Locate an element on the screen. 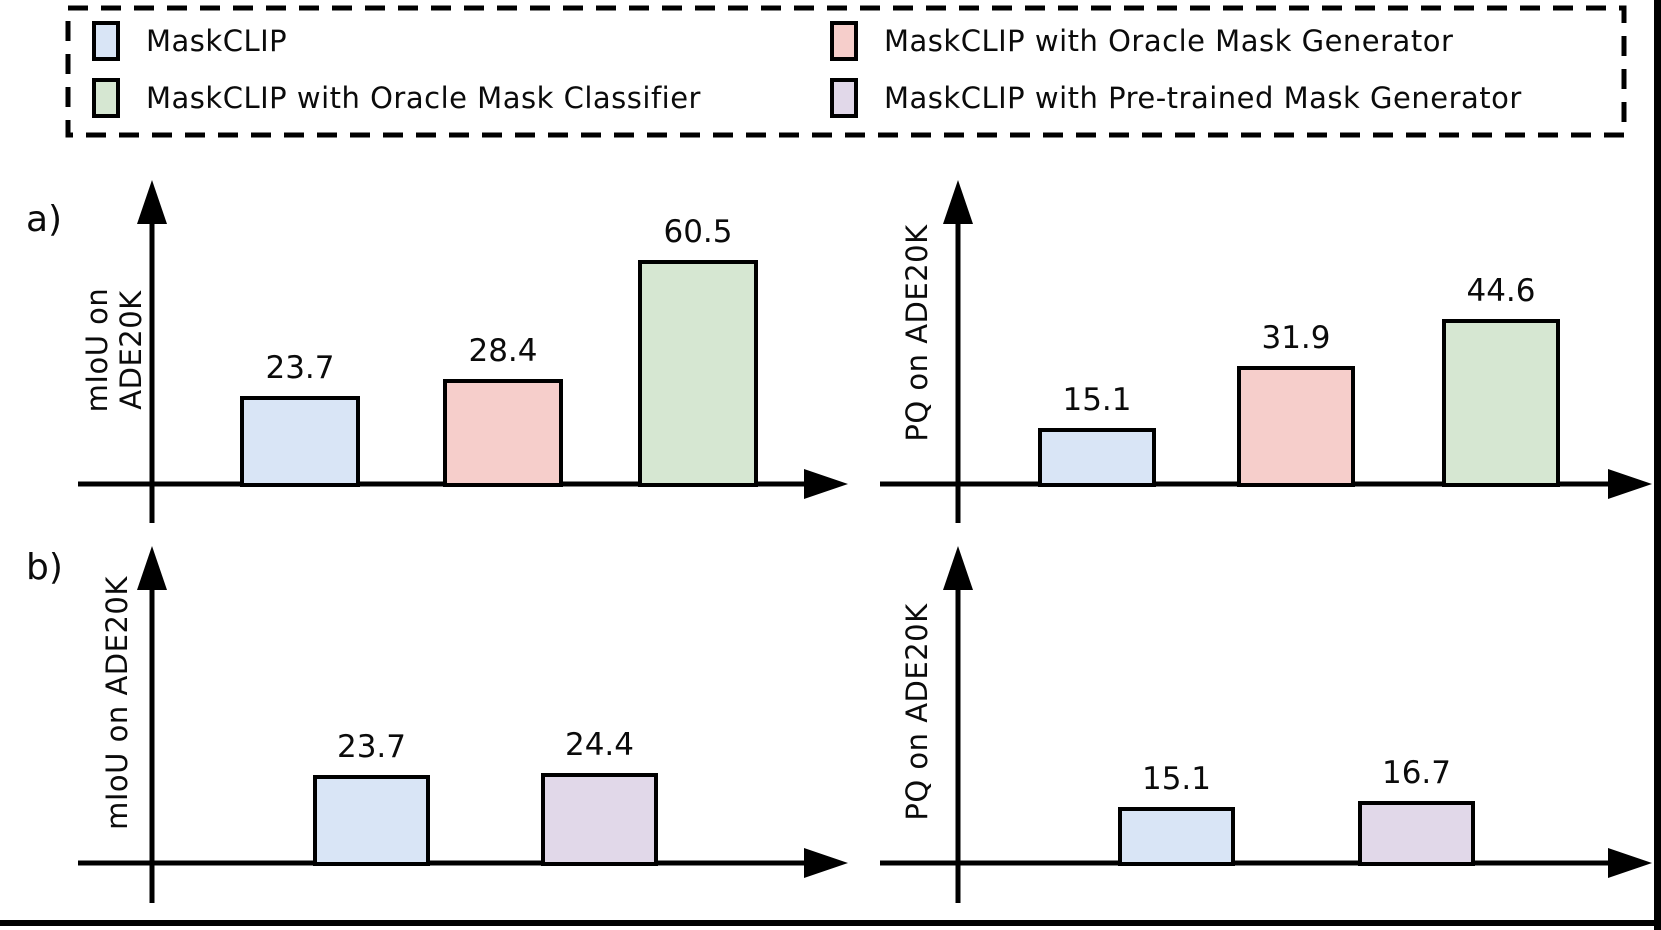 The width and height of the screenshot is (1661, 930). panel-a-label: a) is located at coordinates (44, 219).